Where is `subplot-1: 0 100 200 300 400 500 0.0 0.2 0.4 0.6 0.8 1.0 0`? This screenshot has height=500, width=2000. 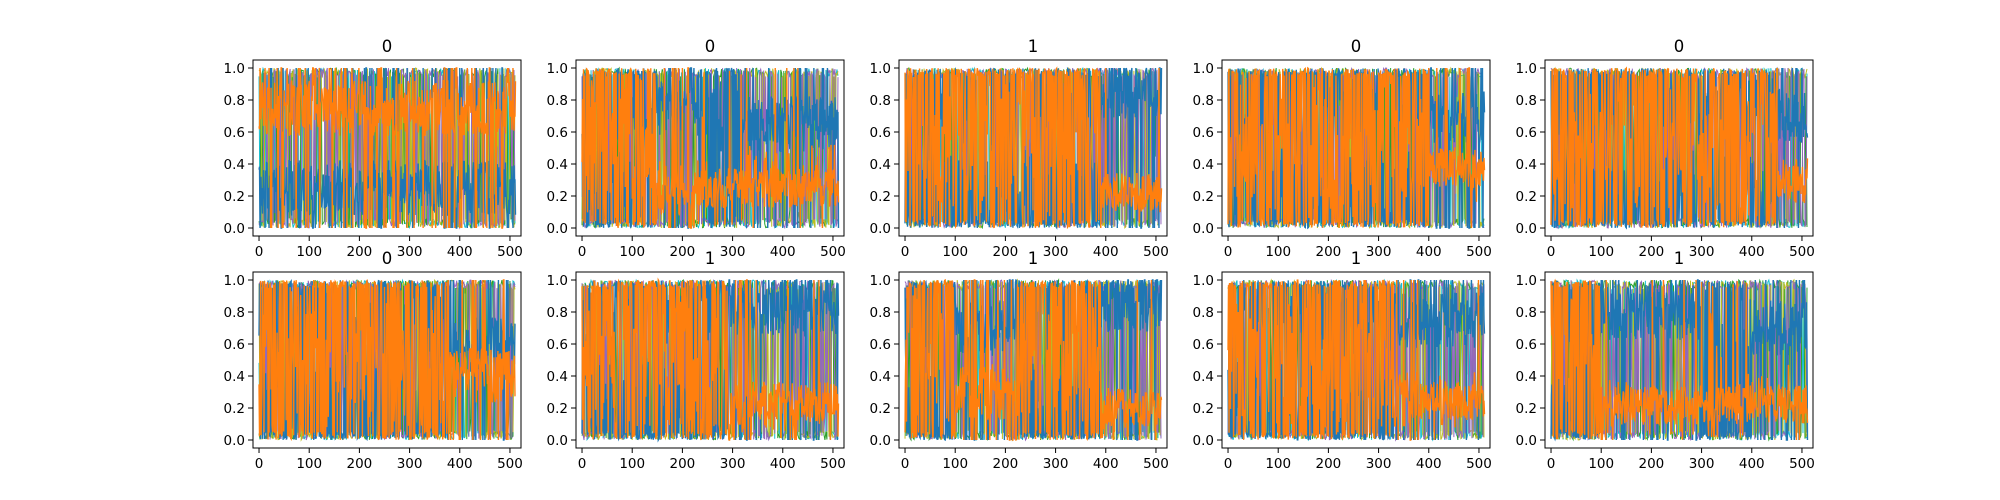 subplot-1: 0 100 200 300 400 500 0.0 0.2 0.4 0.6 0.8 1.0 0 is located at coordinates (373, 148).